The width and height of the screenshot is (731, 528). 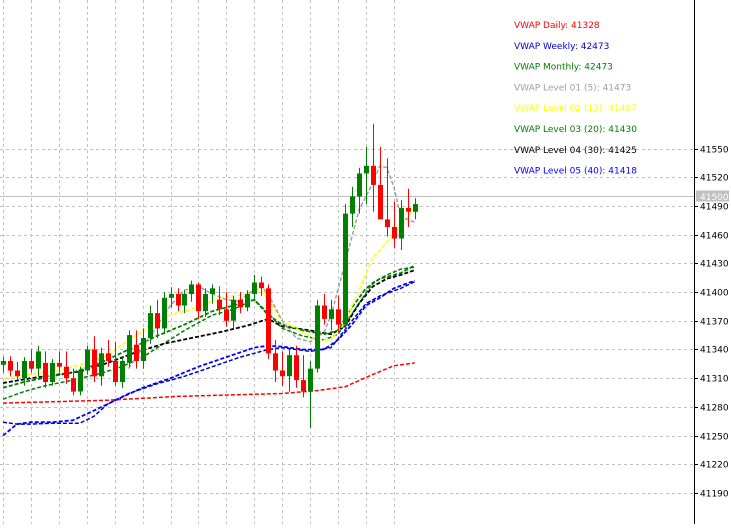 What do you see at coordinates (714, 237) in the screenshot?
I see `price-tick-label: 41460` at bounding box center [714, 237].